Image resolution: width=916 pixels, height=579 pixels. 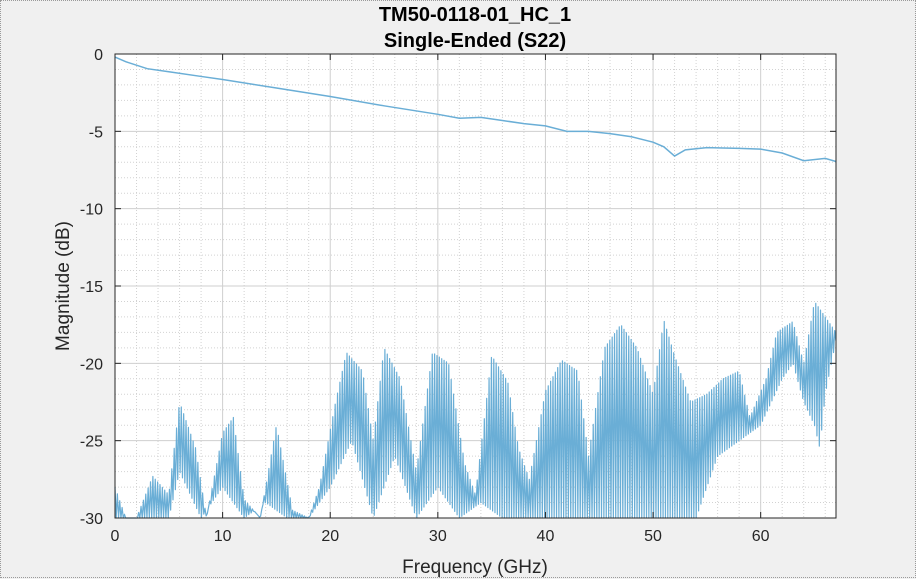 What do you see at coordinates (91, 210) in the screenshot?
I see `y-tick-label: -10` at bounding box center [91, 210].